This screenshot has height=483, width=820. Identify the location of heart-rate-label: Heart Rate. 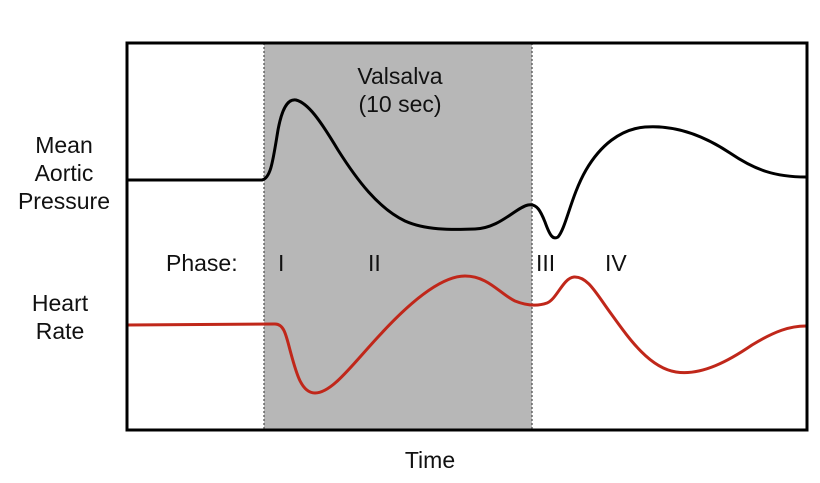
(60, 317).